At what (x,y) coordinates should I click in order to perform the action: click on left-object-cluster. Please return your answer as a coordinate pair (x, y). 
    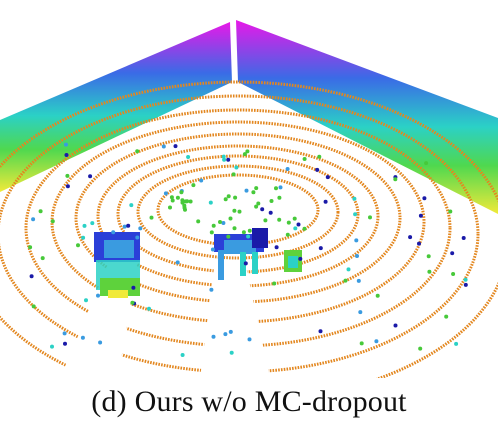
    Looking at the image, I should click on (117, 265).